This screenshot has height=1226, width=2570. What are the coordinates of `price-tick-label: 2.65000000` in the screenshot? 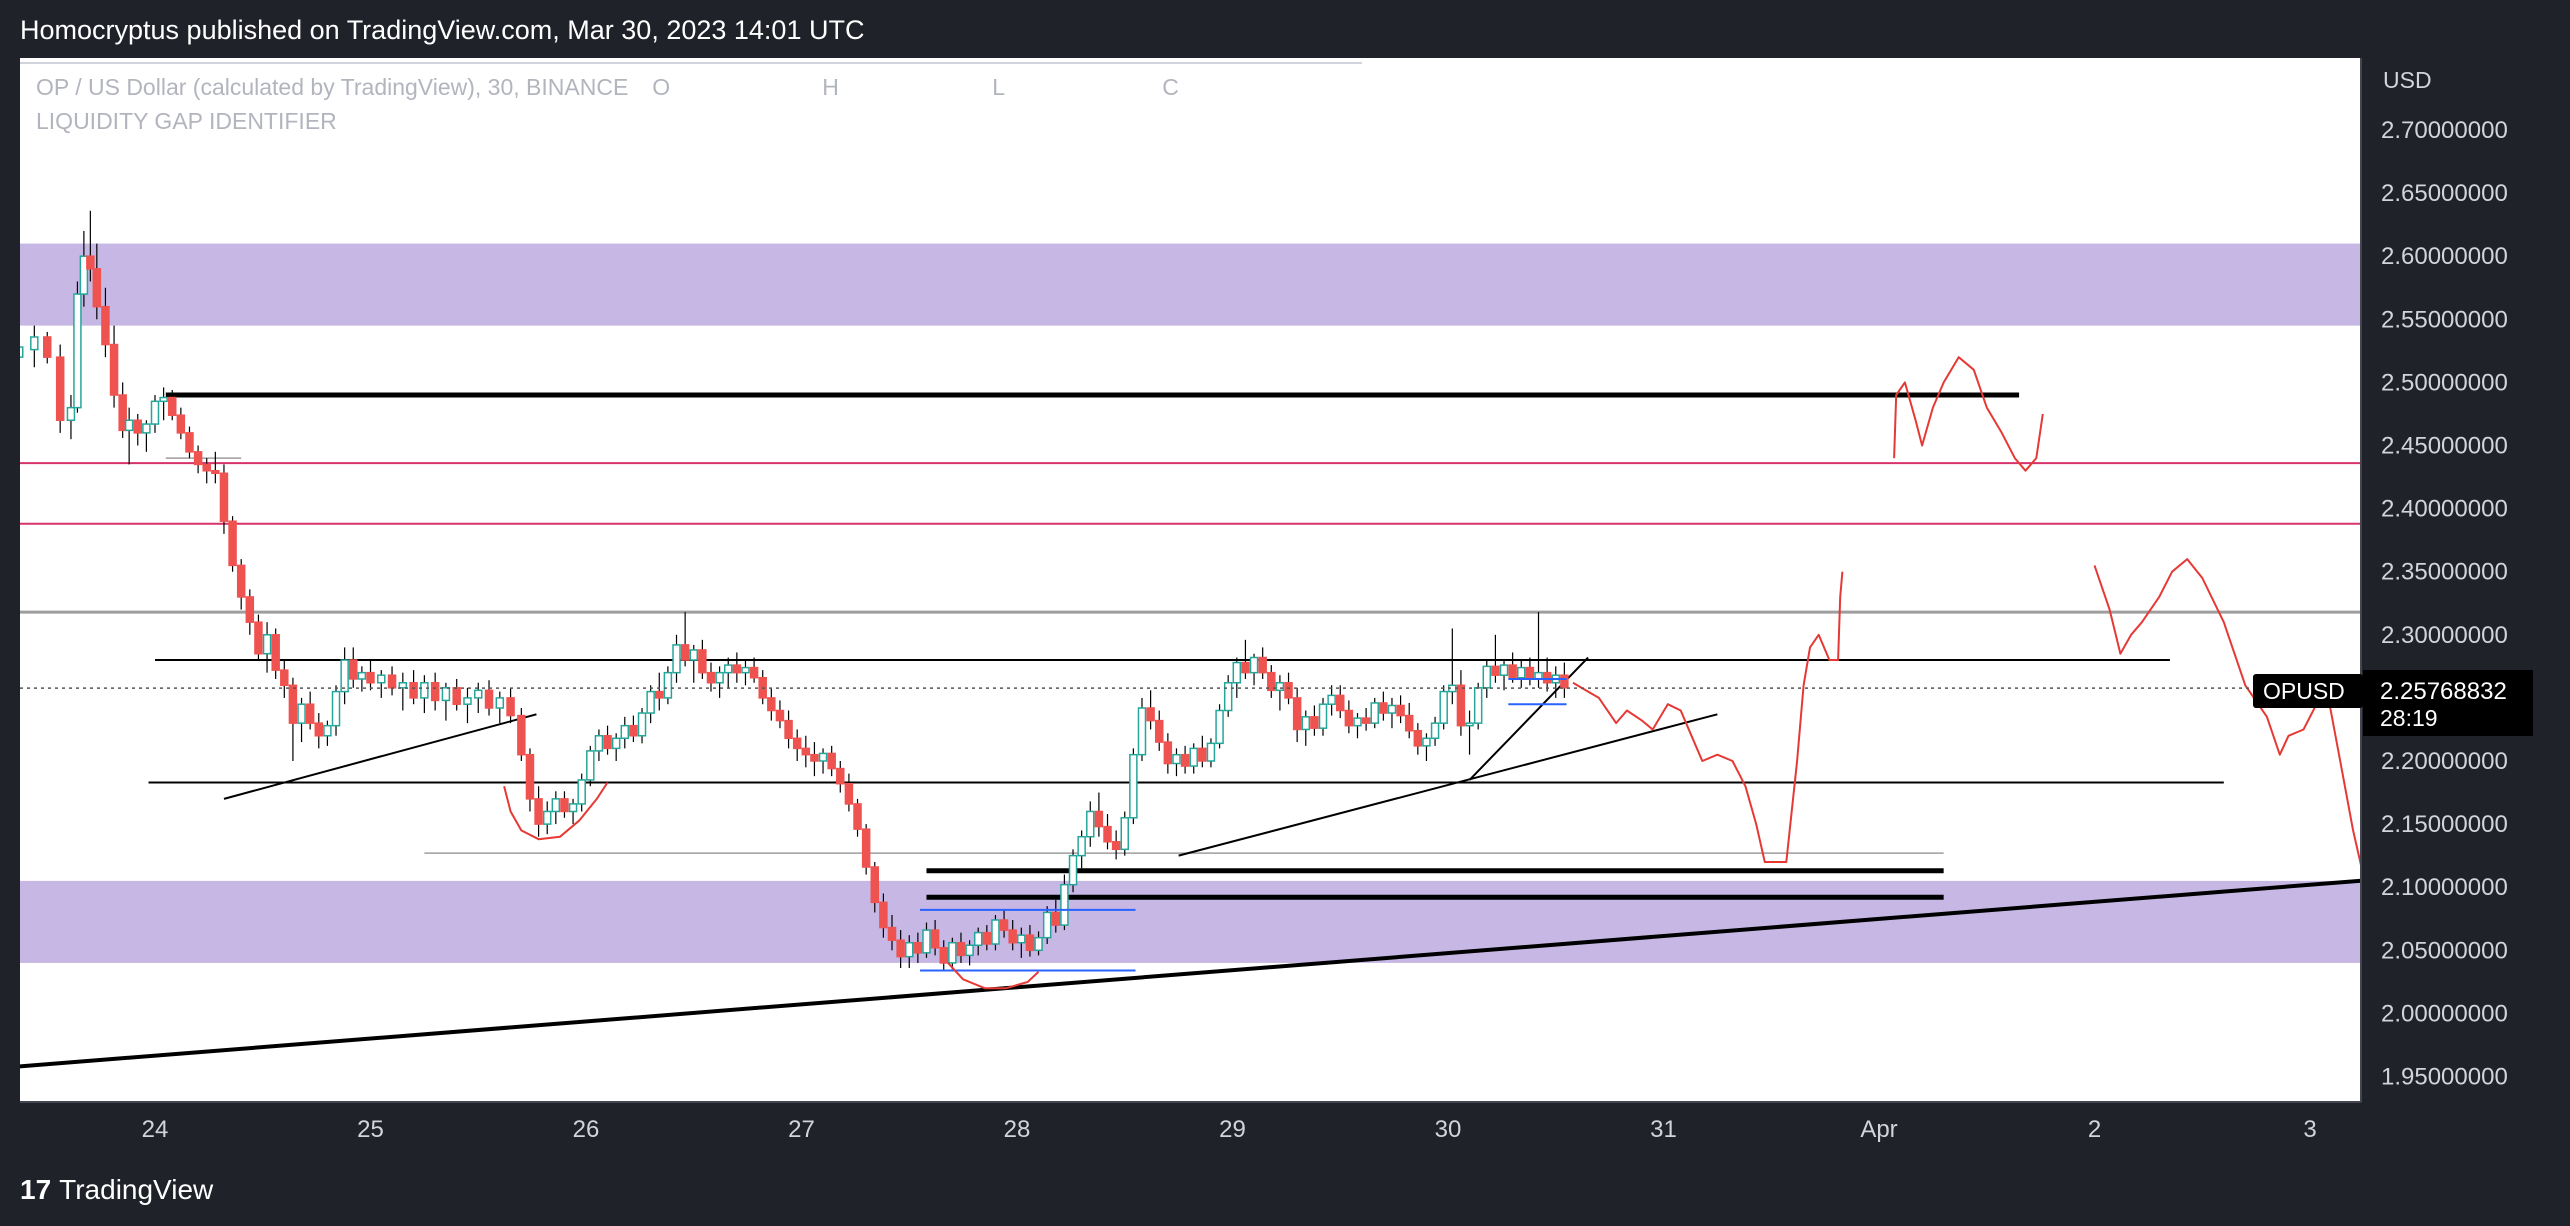 It's located at (2444, 193).